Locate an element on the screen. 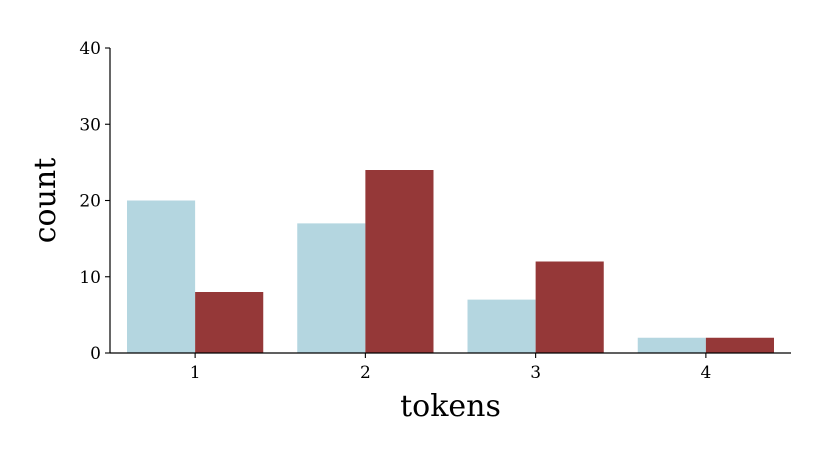 The width and height of the screenshot is (831, 462). x-tick-label: 1 is located at coordinates (195, 373).